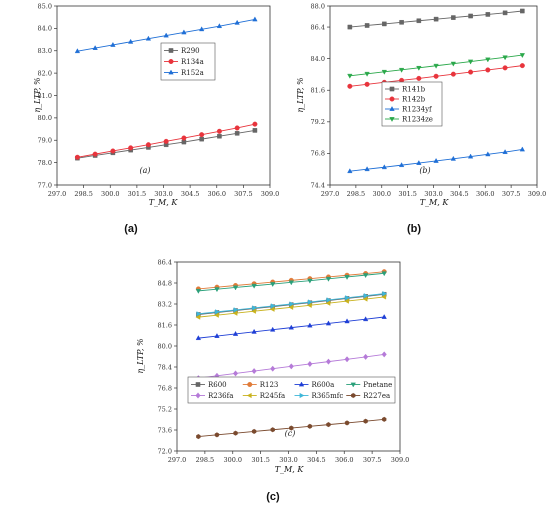 Image resolution: width=550 pixels, height=508 pixels. I want to click on figure-label-a: (a), so click(131, 229).